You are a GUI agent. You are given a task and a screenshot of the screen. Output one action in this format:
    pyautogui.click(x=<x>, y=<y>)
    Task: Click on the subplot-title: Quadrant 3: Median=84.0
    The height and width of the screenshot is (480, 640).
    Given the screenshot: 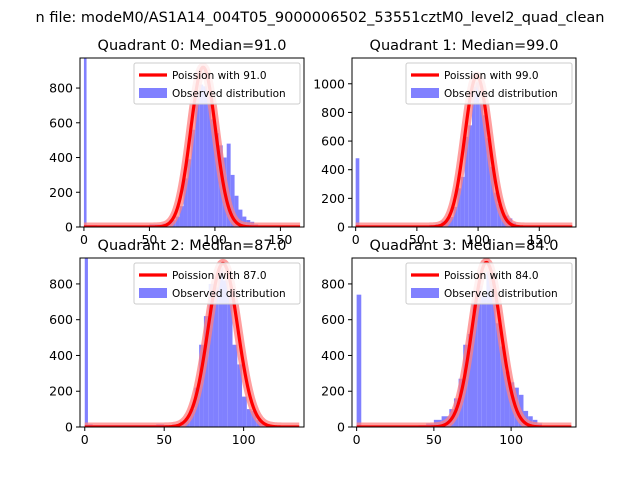 What is the action you would take?
    pyautogui.click(x=464, y=246)
    